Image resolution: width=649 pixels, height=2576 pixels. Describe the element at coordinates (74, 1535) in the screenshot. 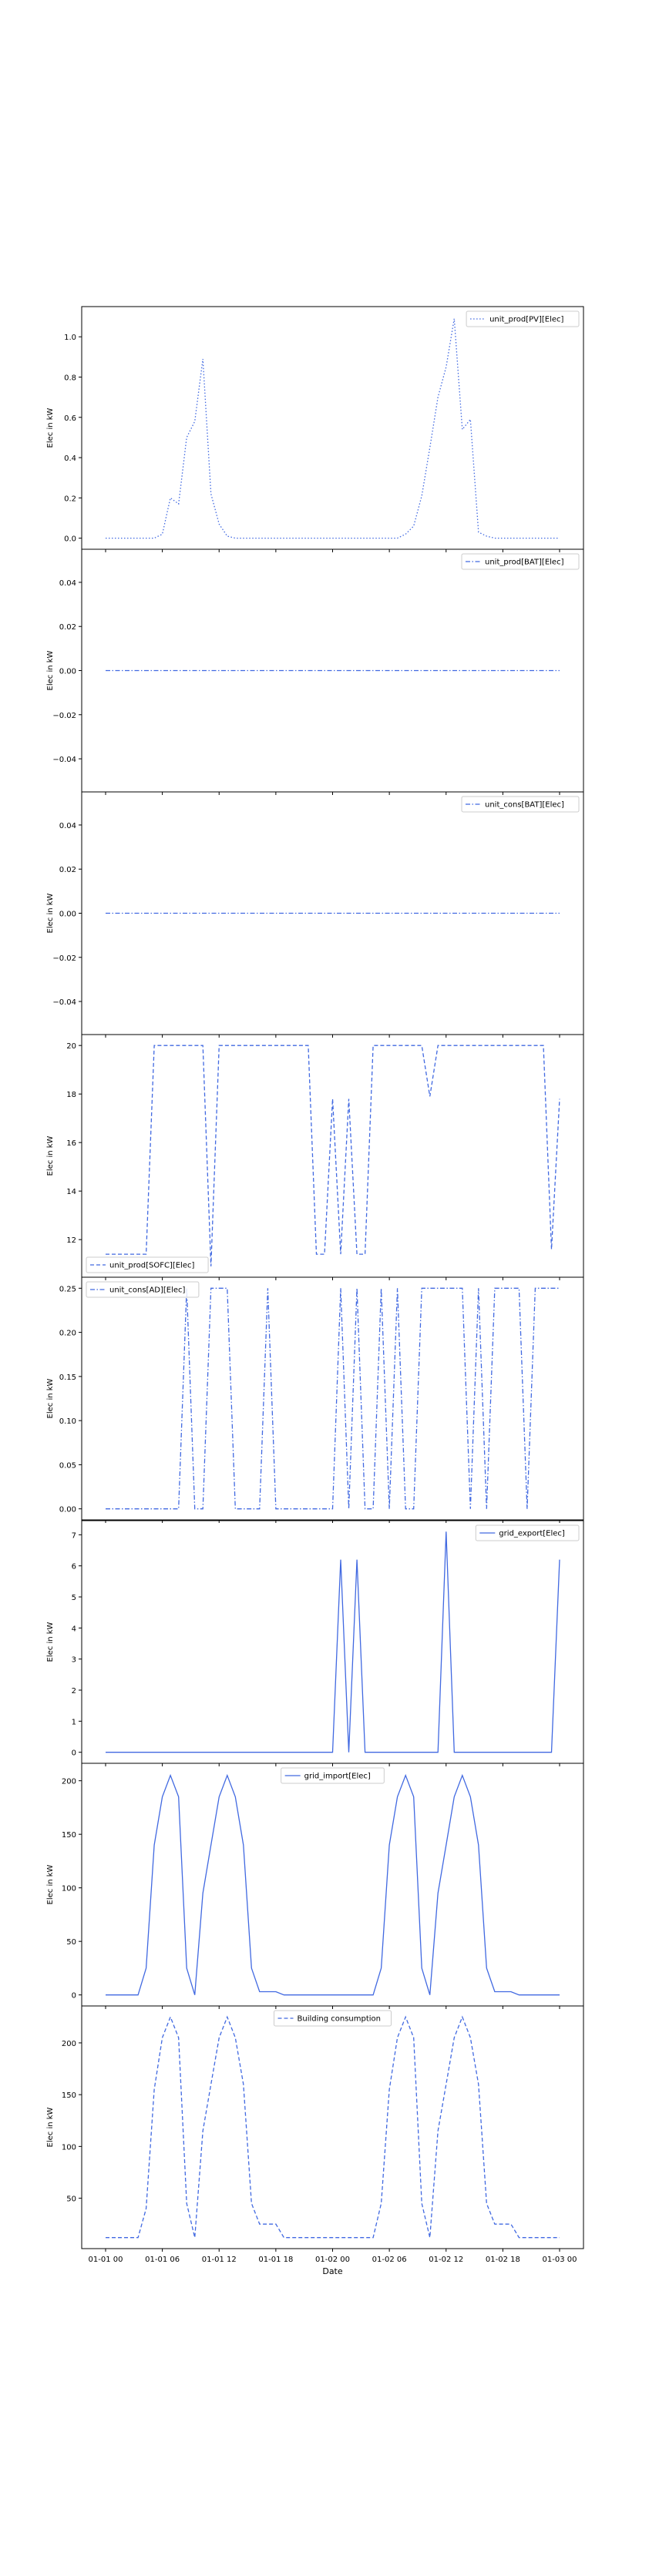

I see `y-tick-label: 7` at that location.